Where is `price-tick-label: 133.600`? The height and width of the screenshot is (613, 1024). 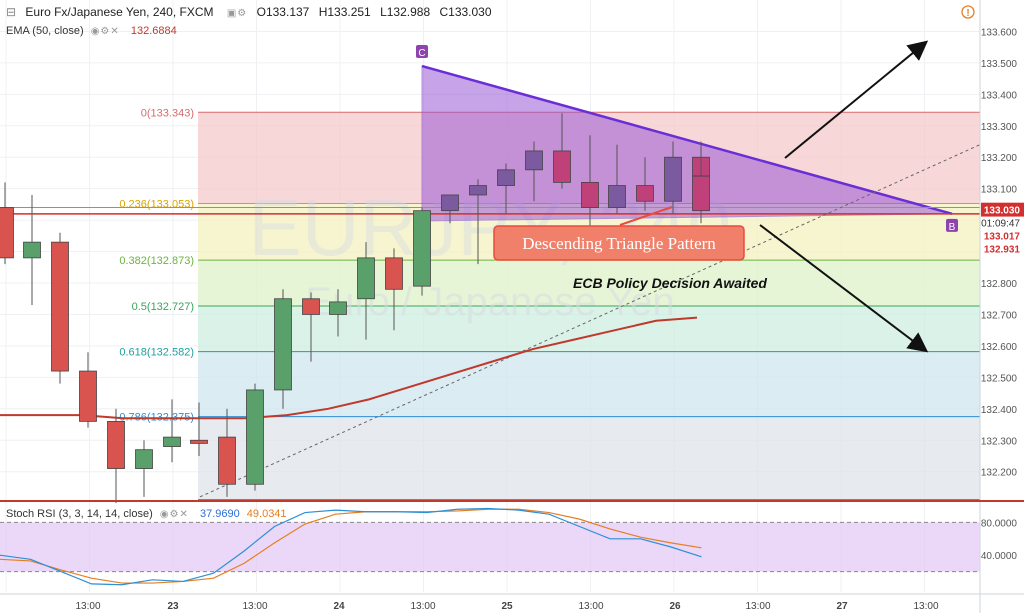
price-tick-label: 133.600 is located at coordinates (999, 32).